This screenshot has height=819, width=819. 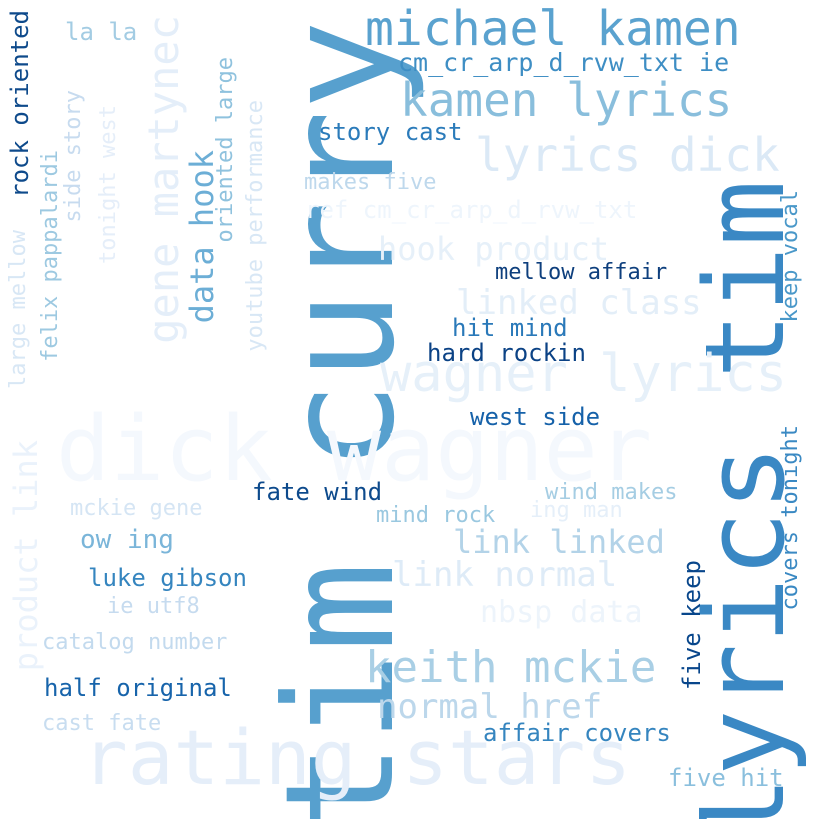 I want to click on word-hook-product: hook product, so click(x=494, y=249).